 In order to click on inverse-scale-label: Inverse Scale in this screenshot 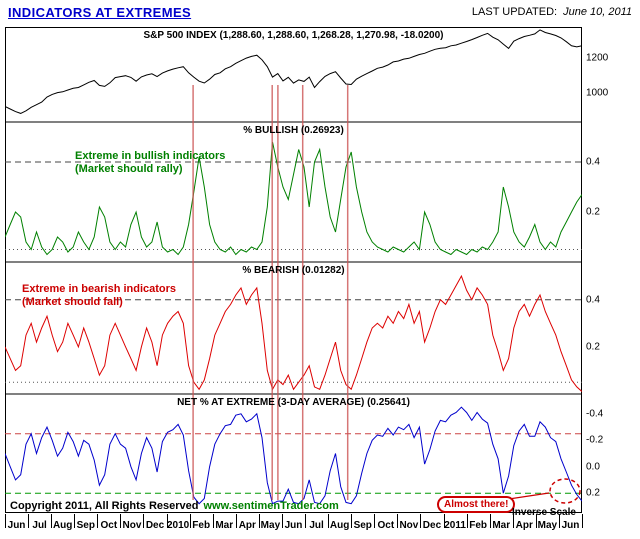, I will do `click(544, 512)`.